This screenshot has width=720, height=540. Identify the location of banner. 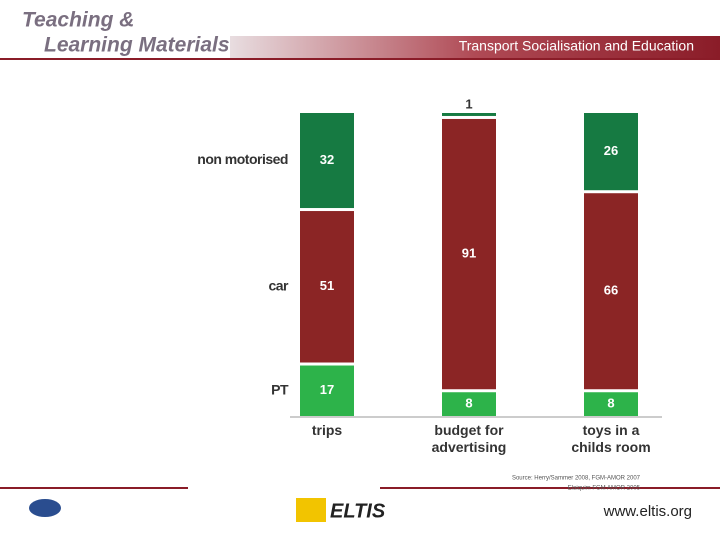
(475, 47).